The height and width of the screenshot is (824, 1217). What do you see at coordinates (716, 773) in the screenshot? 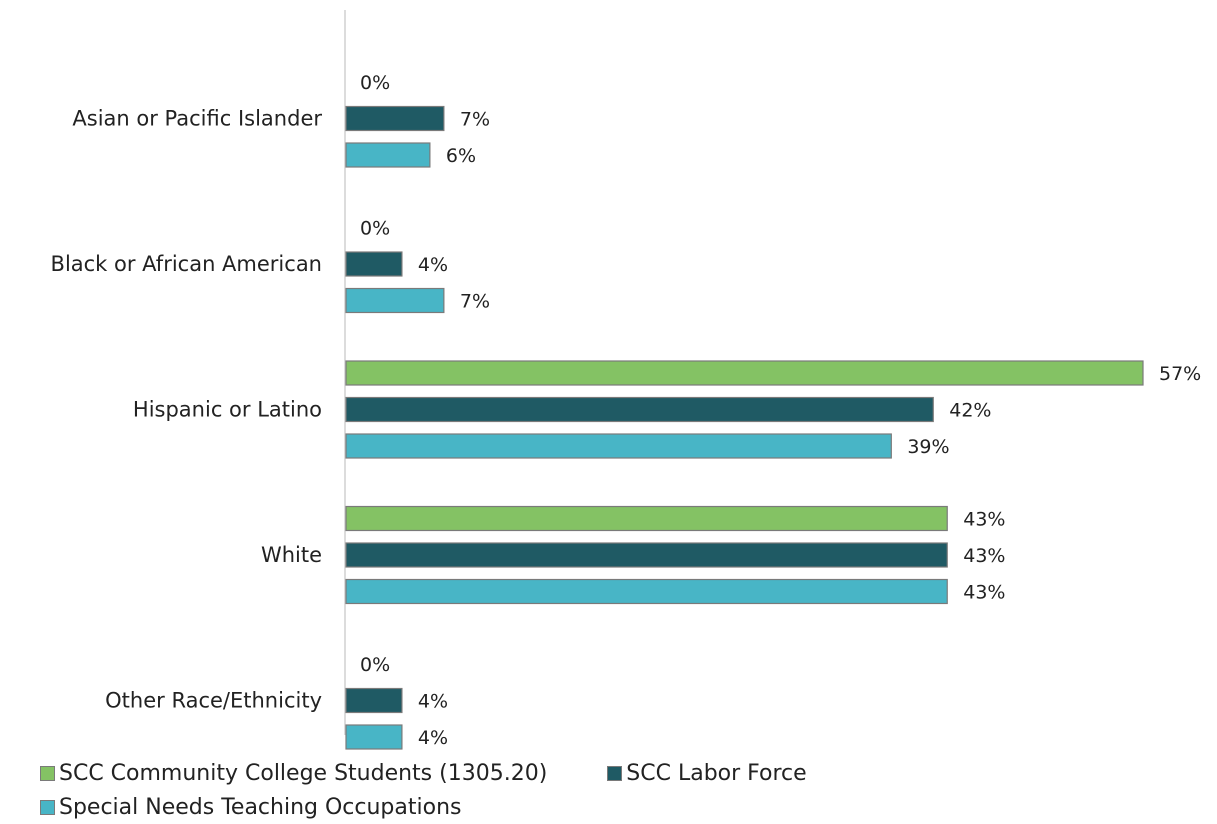
I see `legend-label-labor-force: SCC Labor Force` at bounding box center [716, 773].